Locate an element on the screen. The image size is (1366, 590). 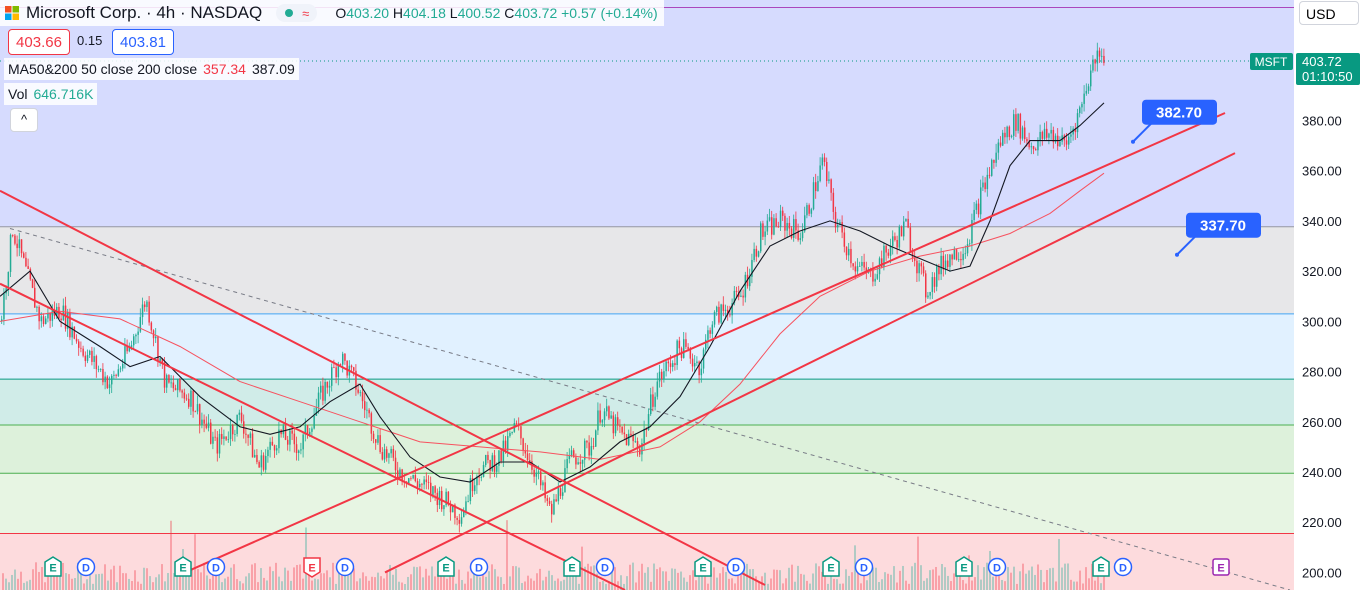
collapse-legend-button: ^ is located at coordinates (24, 120).